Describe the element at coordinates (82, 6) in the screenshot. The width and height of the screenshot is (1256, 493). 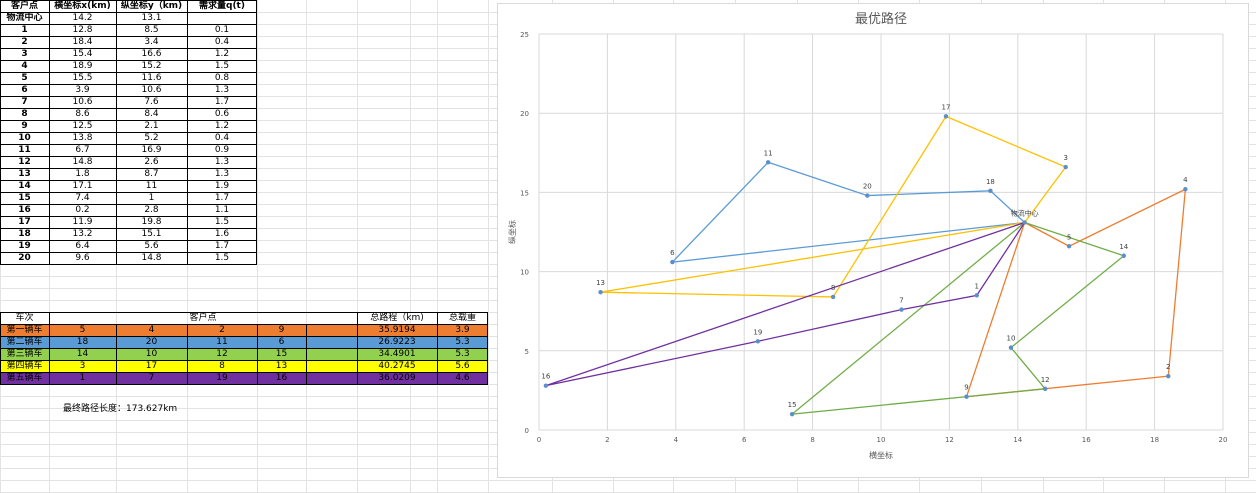
I see `customer-header-cell: 横坐标x(km)` at that location.